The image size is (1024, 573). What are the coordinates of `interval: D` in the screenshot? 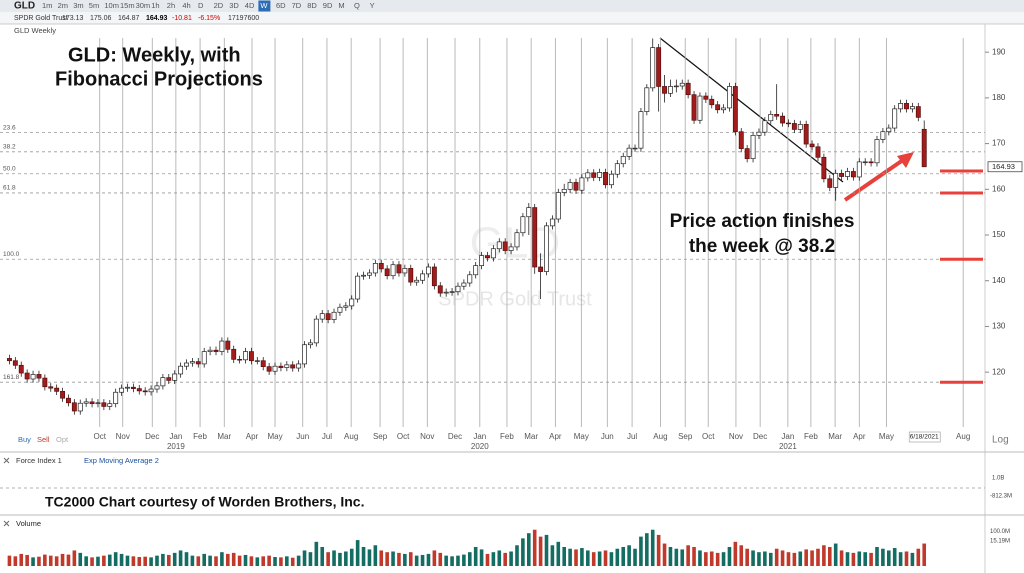 It's located at (201, 5).